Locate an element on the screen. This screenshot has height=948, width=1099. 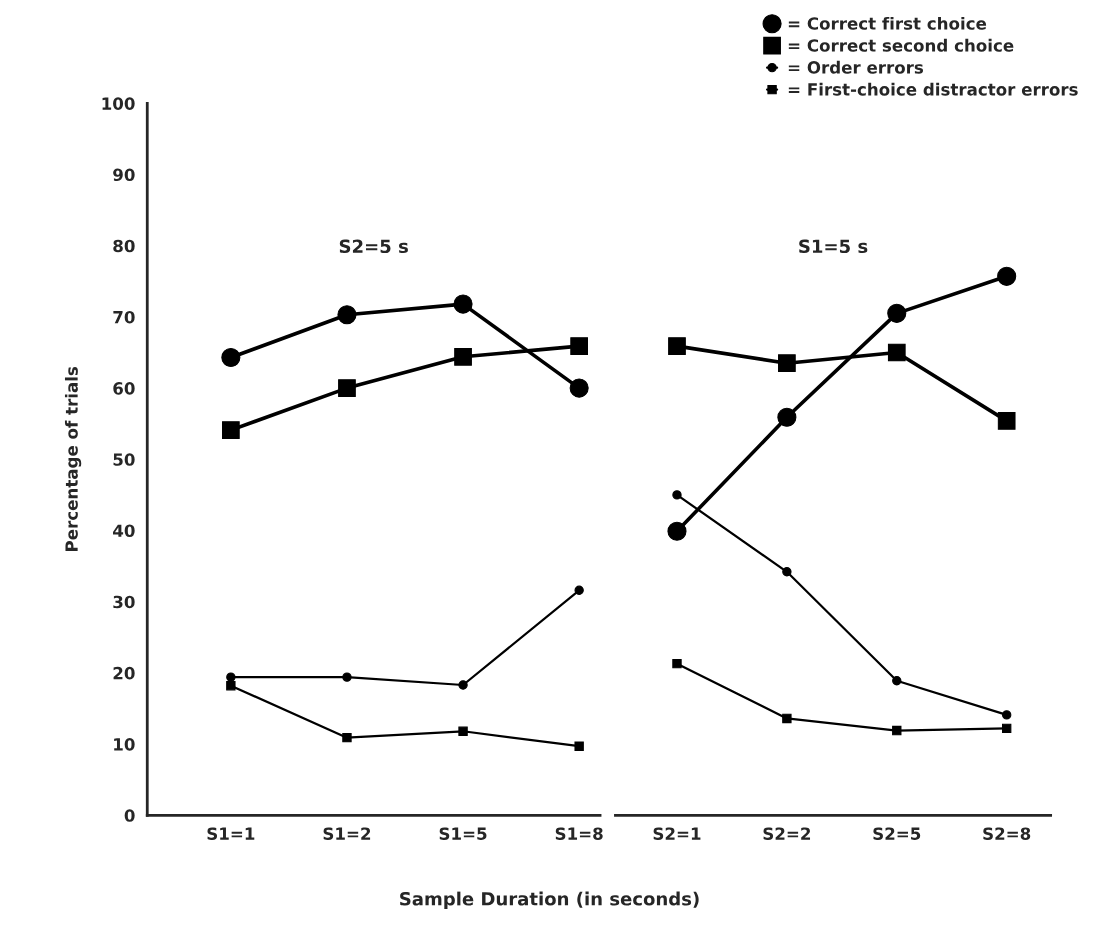
legend-label: = Order errors is located at coordinates (856, 67).